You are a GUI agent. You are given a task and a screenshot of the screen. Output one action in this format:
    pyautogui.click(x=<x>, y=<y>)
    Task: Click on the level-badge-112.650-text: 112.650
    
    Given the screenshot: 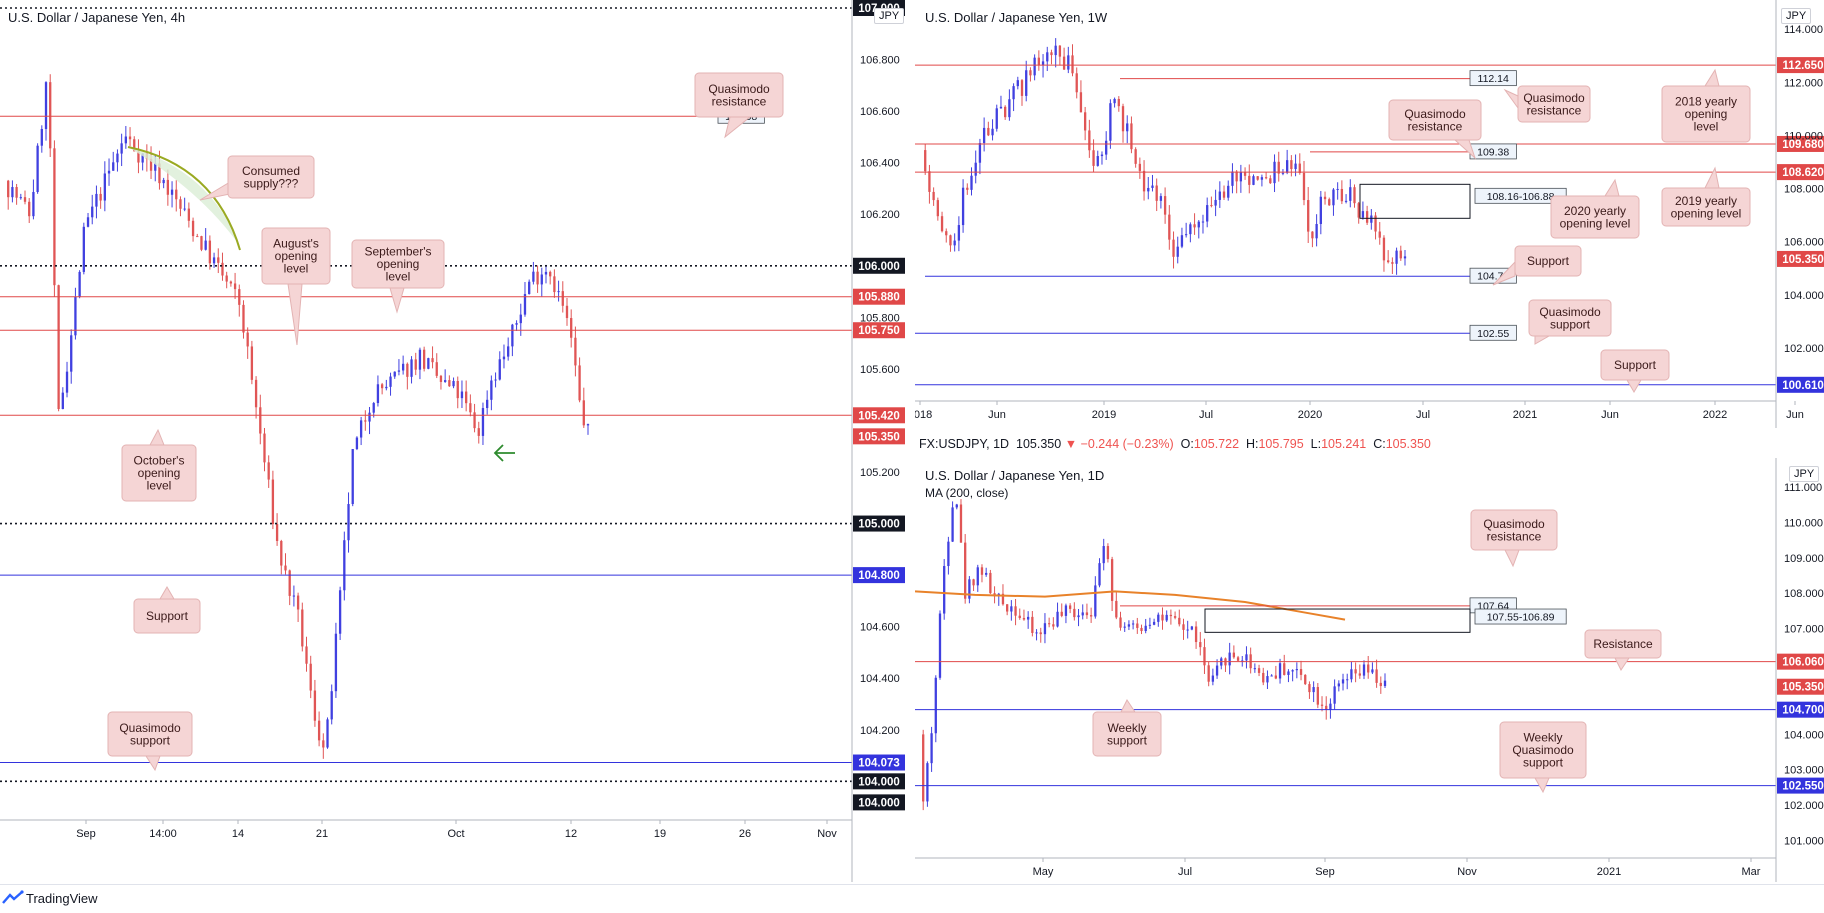 What is the action you would take?
    pyautogui.click(x=1803, y=66)
    